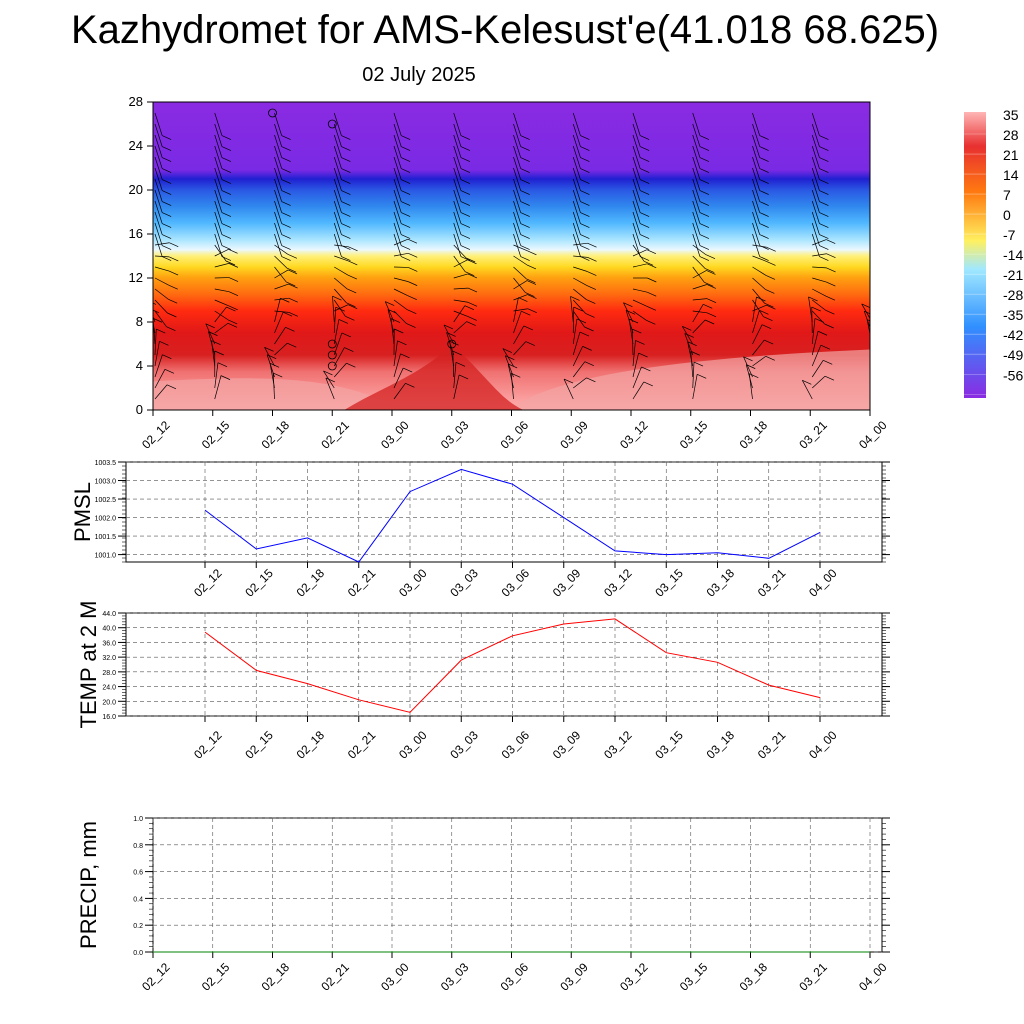 This screenshot has height=1024, width=1024. What do you see at coordinates (464, 583) in the screenshot?
I see `x-tick-label: 03_03` at bounding box center [464, 583].